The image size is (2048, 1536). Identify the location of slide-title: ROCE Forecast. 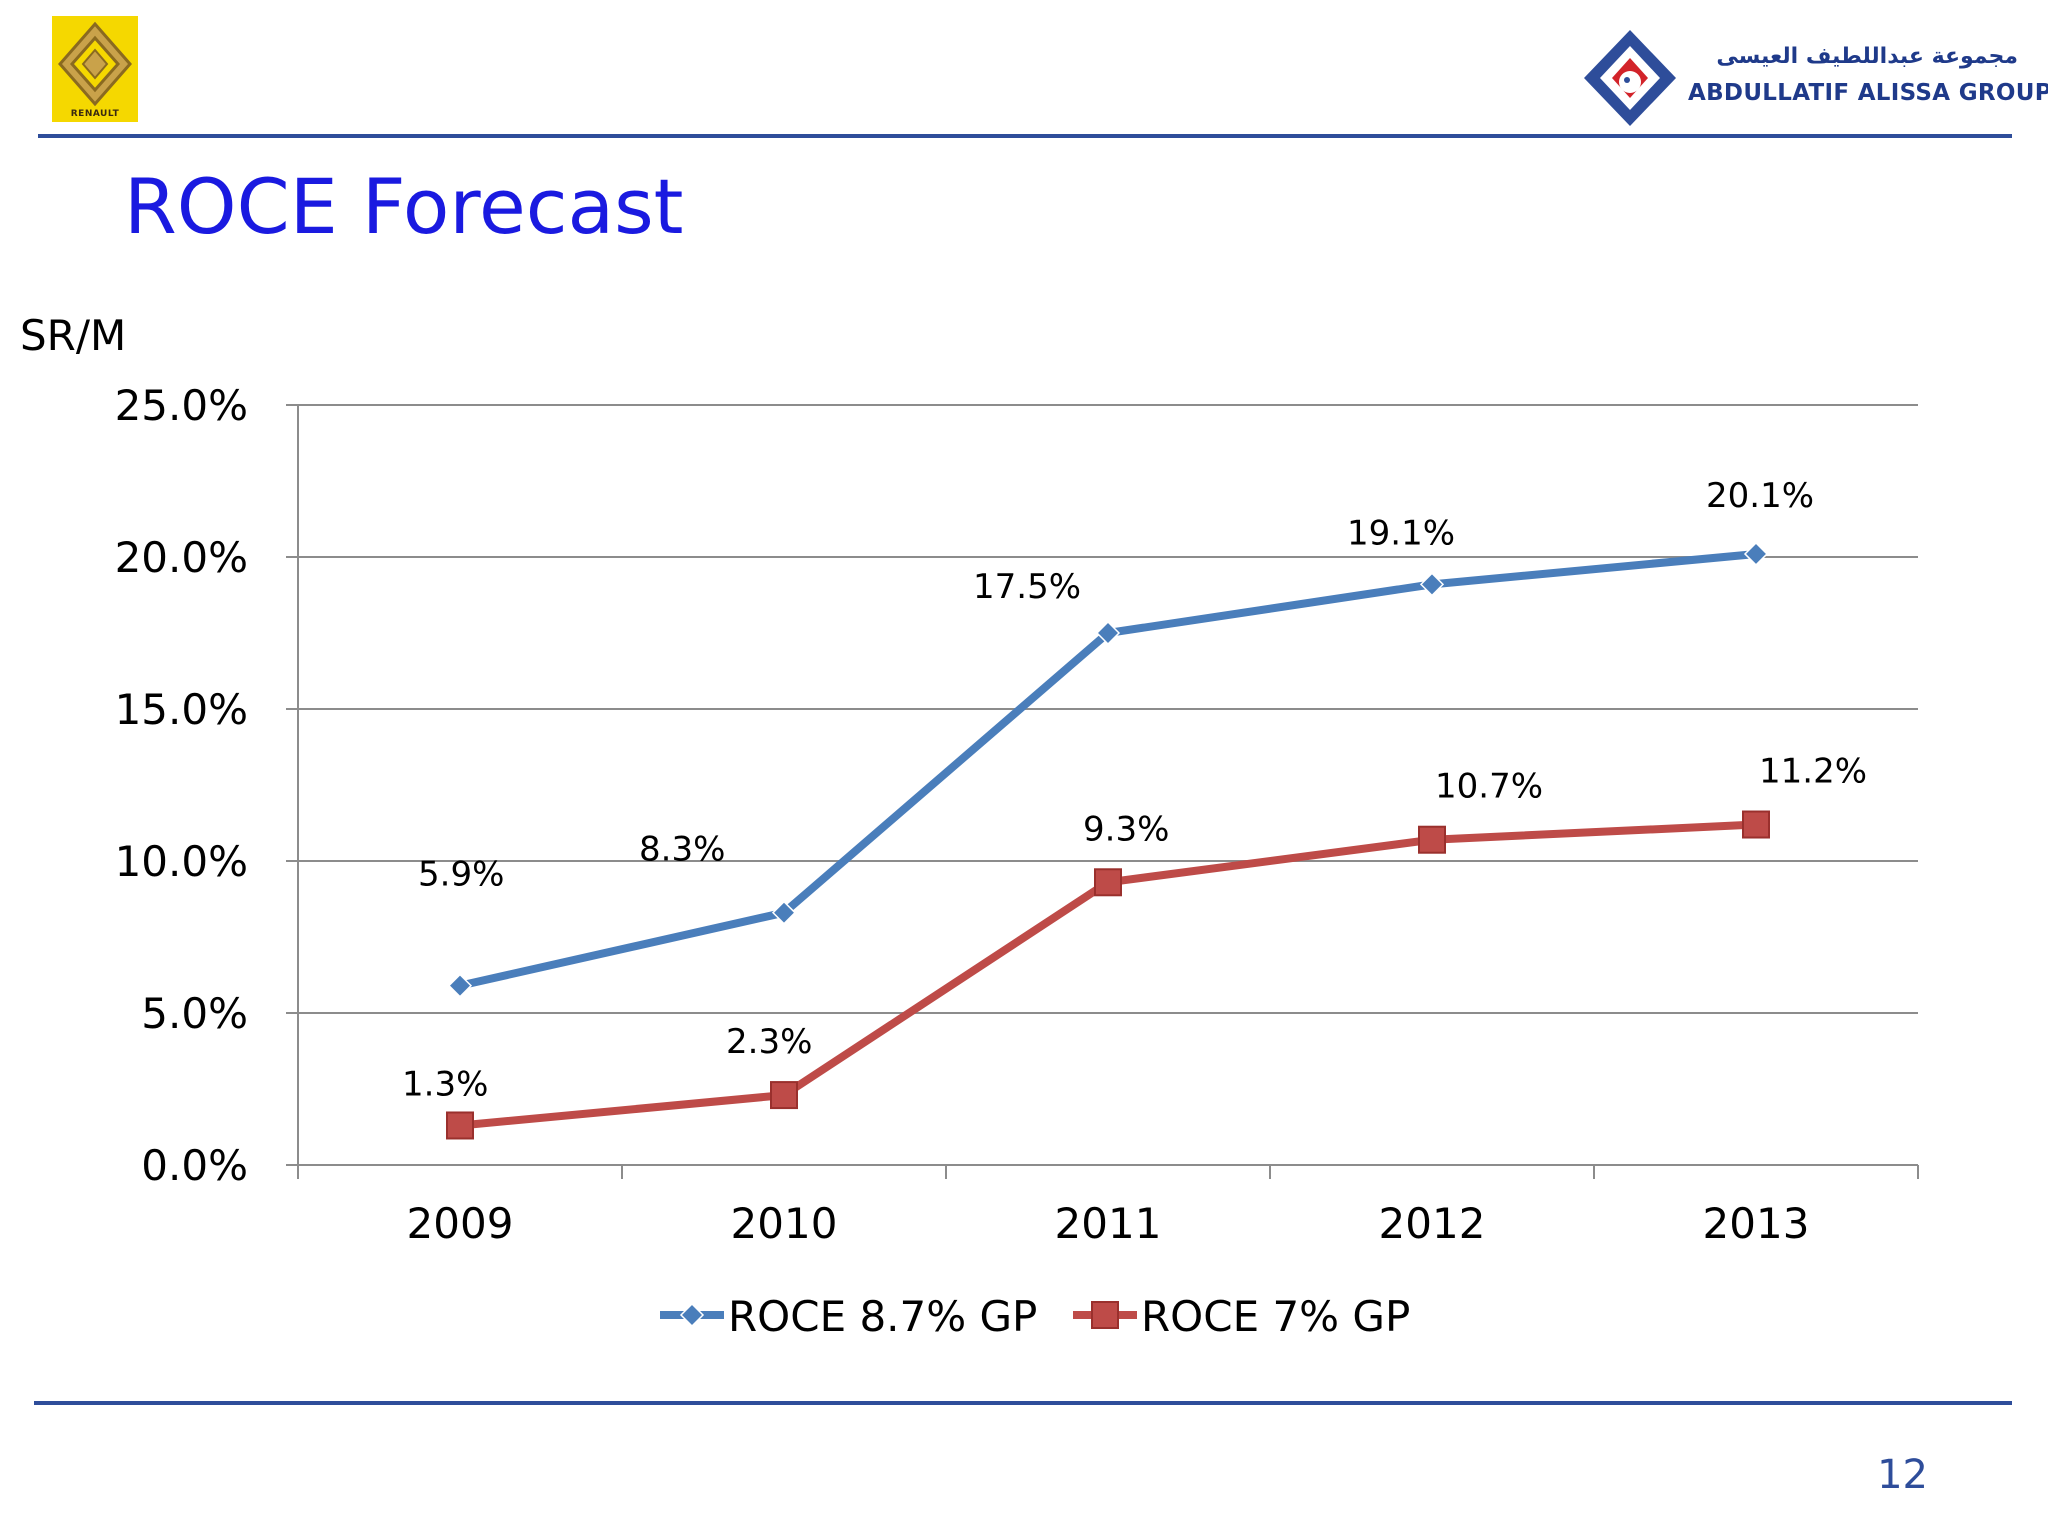
(404, 206).